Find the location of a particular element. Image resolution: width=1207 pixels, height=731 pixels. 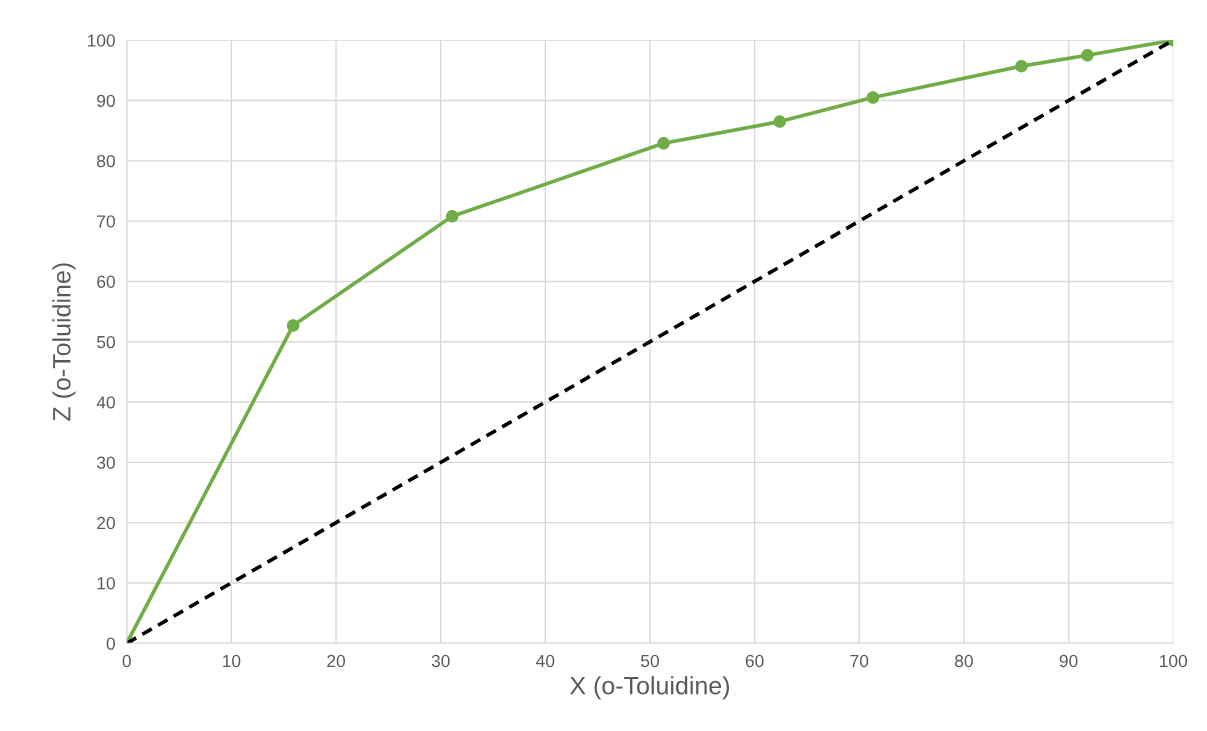

x-axis-title: X (o-Toluidine) is located at coordinates (649, 688).